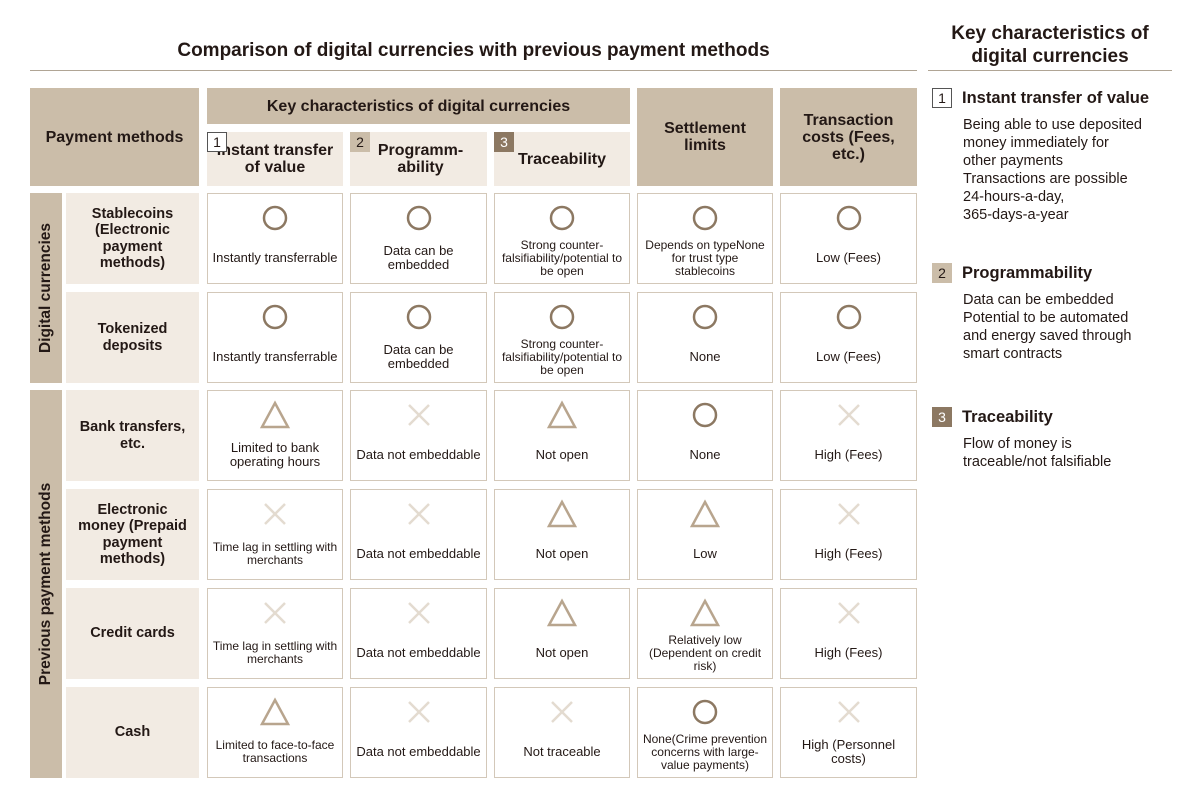  I want to click on header-payment-methods-label: Payment methods, so click(114, 137).